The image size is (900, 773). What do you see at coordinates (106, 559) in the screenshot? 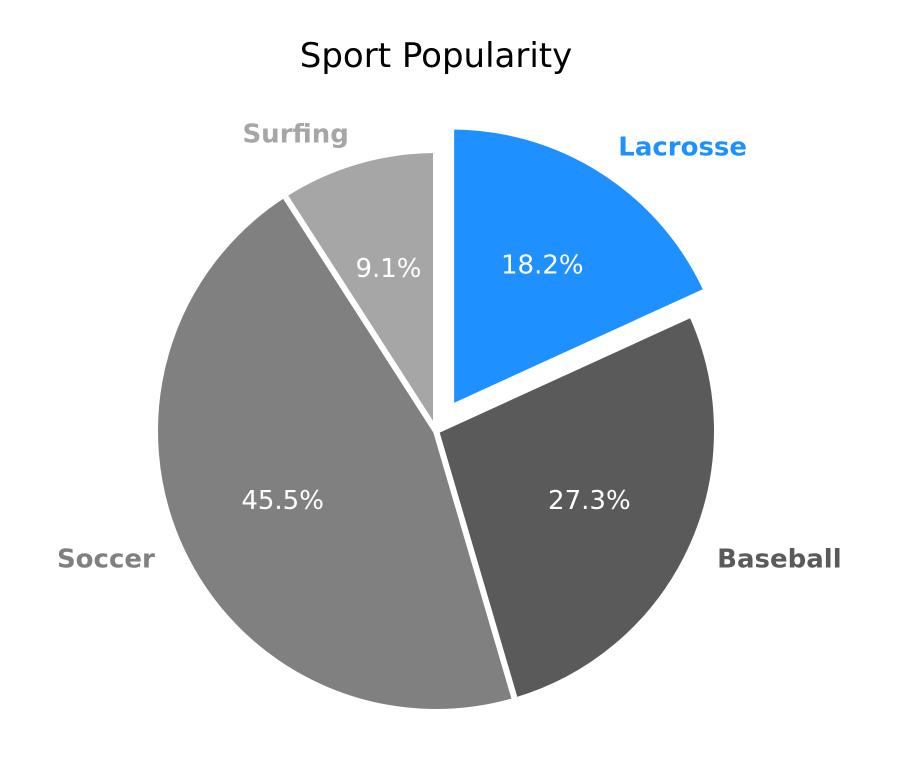
I see `slice-label-soccer: Soccer` at bounding box center [106, 559].